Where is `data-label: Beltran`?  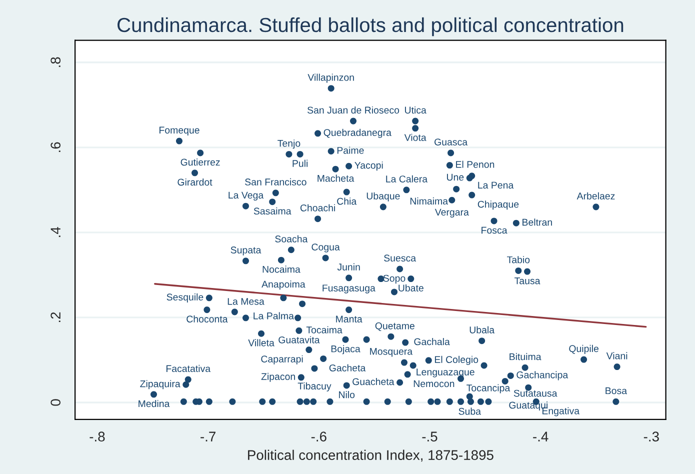 data-label: Beltran is located at coordinates (537, 222).